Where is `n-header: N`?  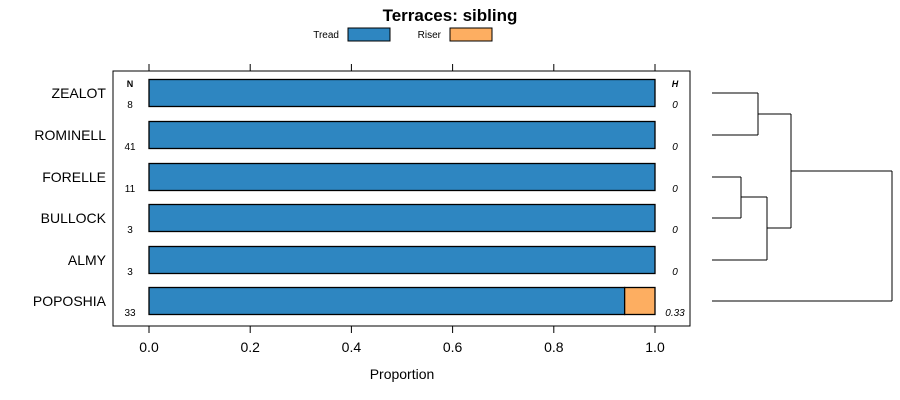 n-header: N is located at coordinates (130, 84).